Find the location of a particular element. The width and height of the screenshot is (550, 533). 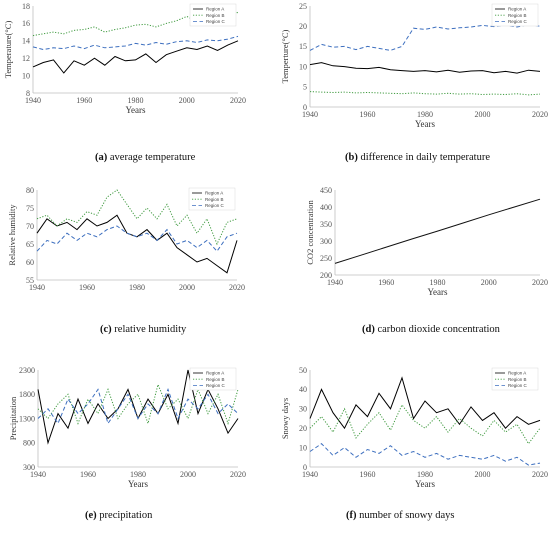

y-axis-label: Snowy days is located at coordinates (285, 418).